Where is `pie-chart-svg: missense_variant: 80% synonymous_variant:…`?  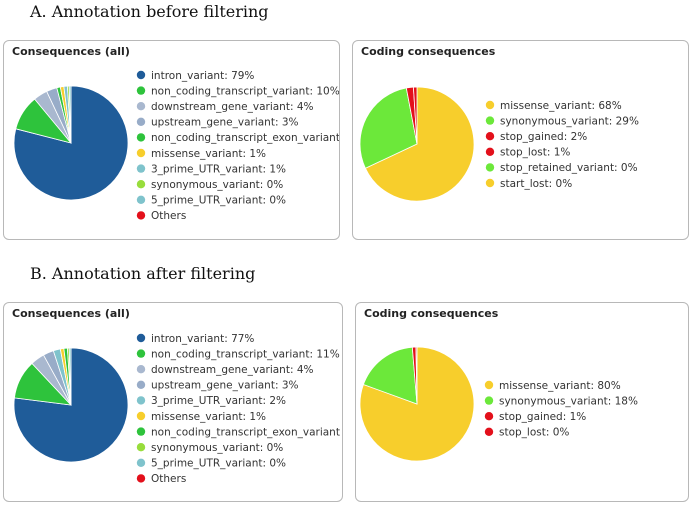 pie-chart-svg: missense_variant: 80% synonymous_variant:… is located at coordinates (498, 404).